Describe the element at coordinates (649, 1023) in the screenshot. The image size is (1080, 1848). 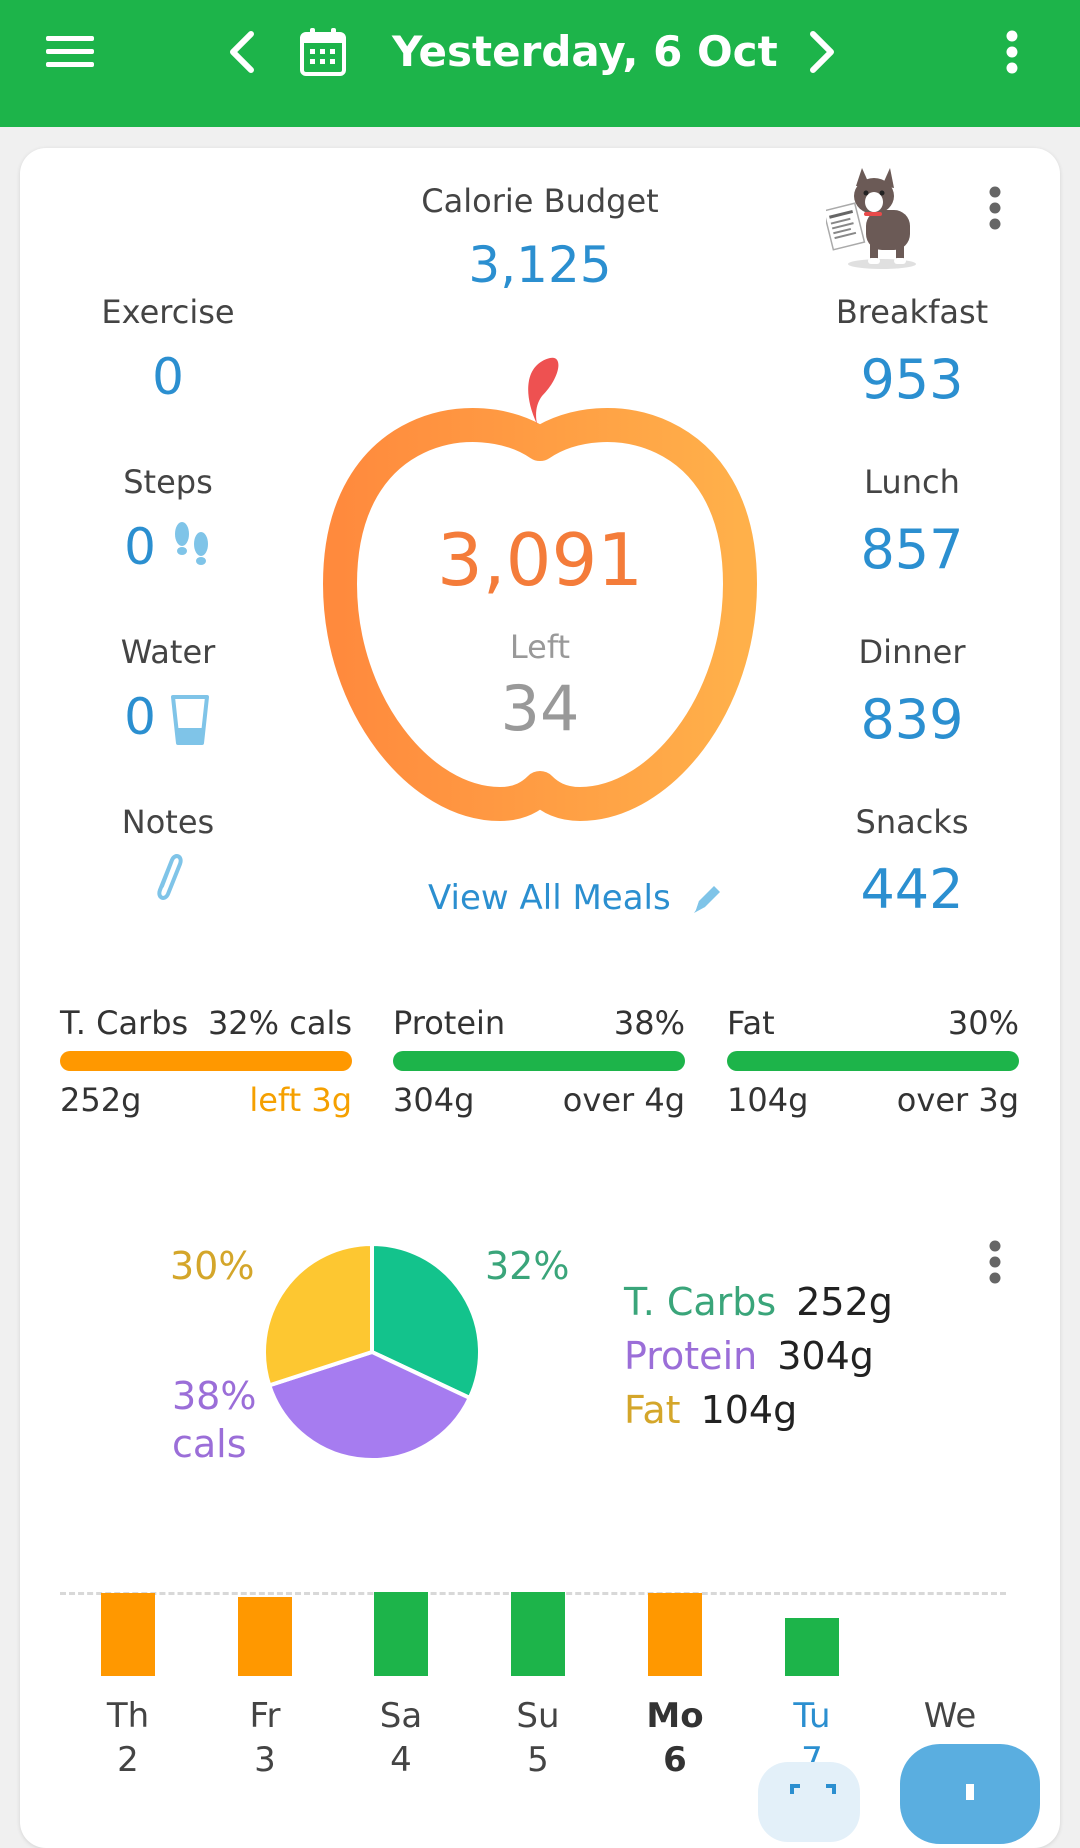
I see `macro-1-percent: 38%` at that location.